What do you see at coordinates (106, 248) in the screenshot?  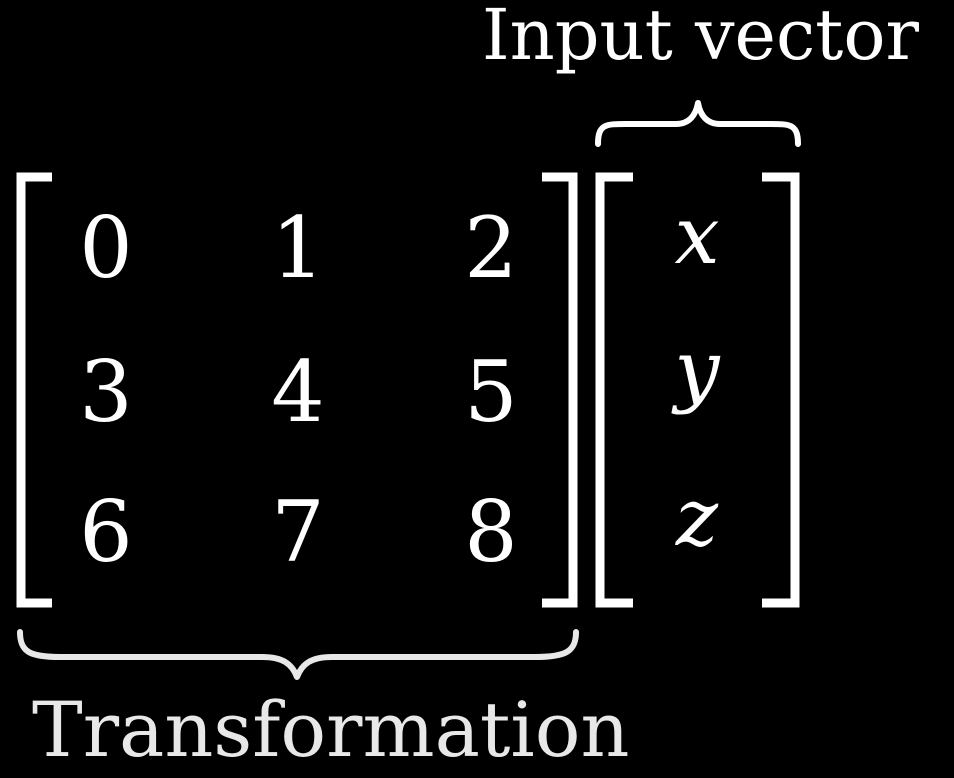 I see `matrix-entry: 0` at bounding box center [106, 248].